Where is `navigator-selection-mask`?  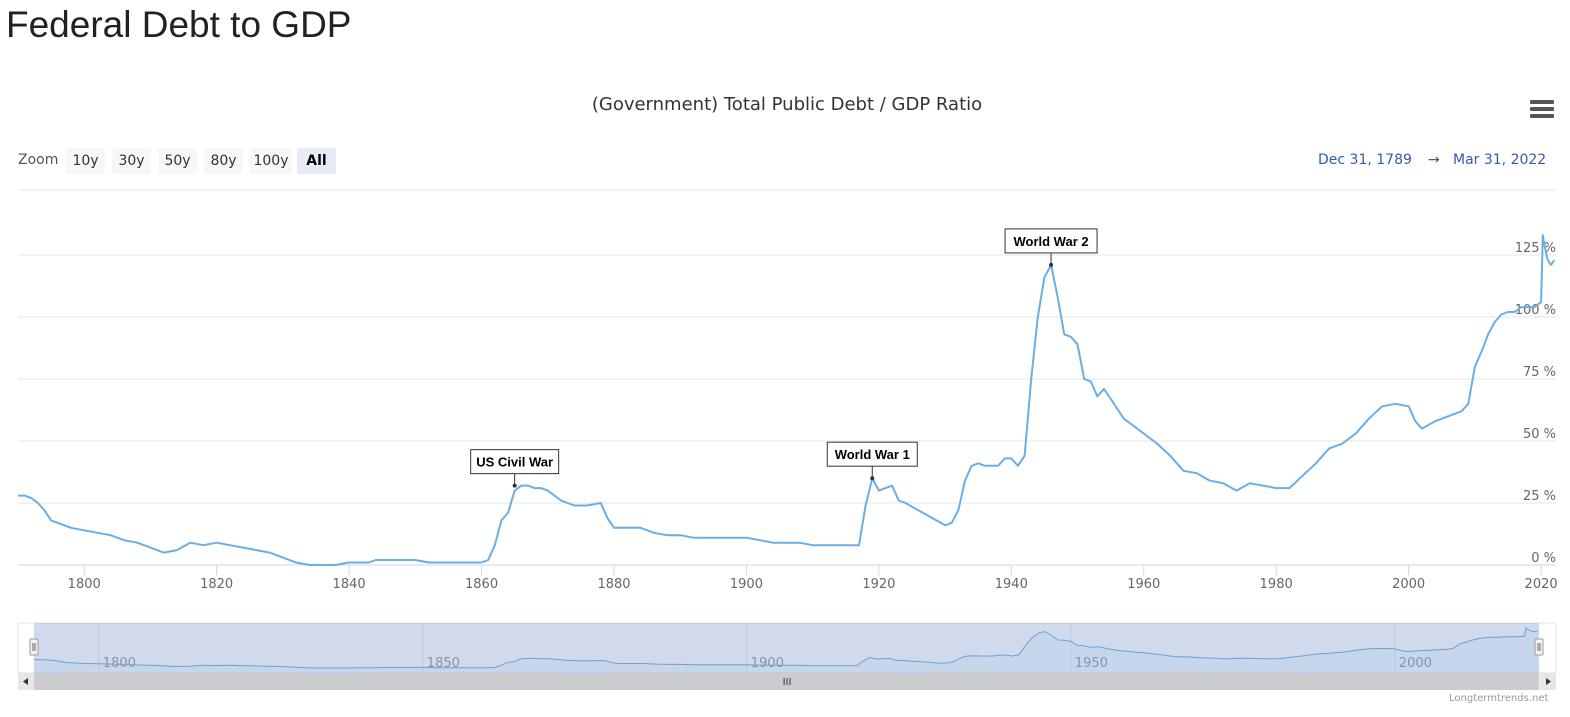 navigator-selection-mask is located at coordinates (786, 648).